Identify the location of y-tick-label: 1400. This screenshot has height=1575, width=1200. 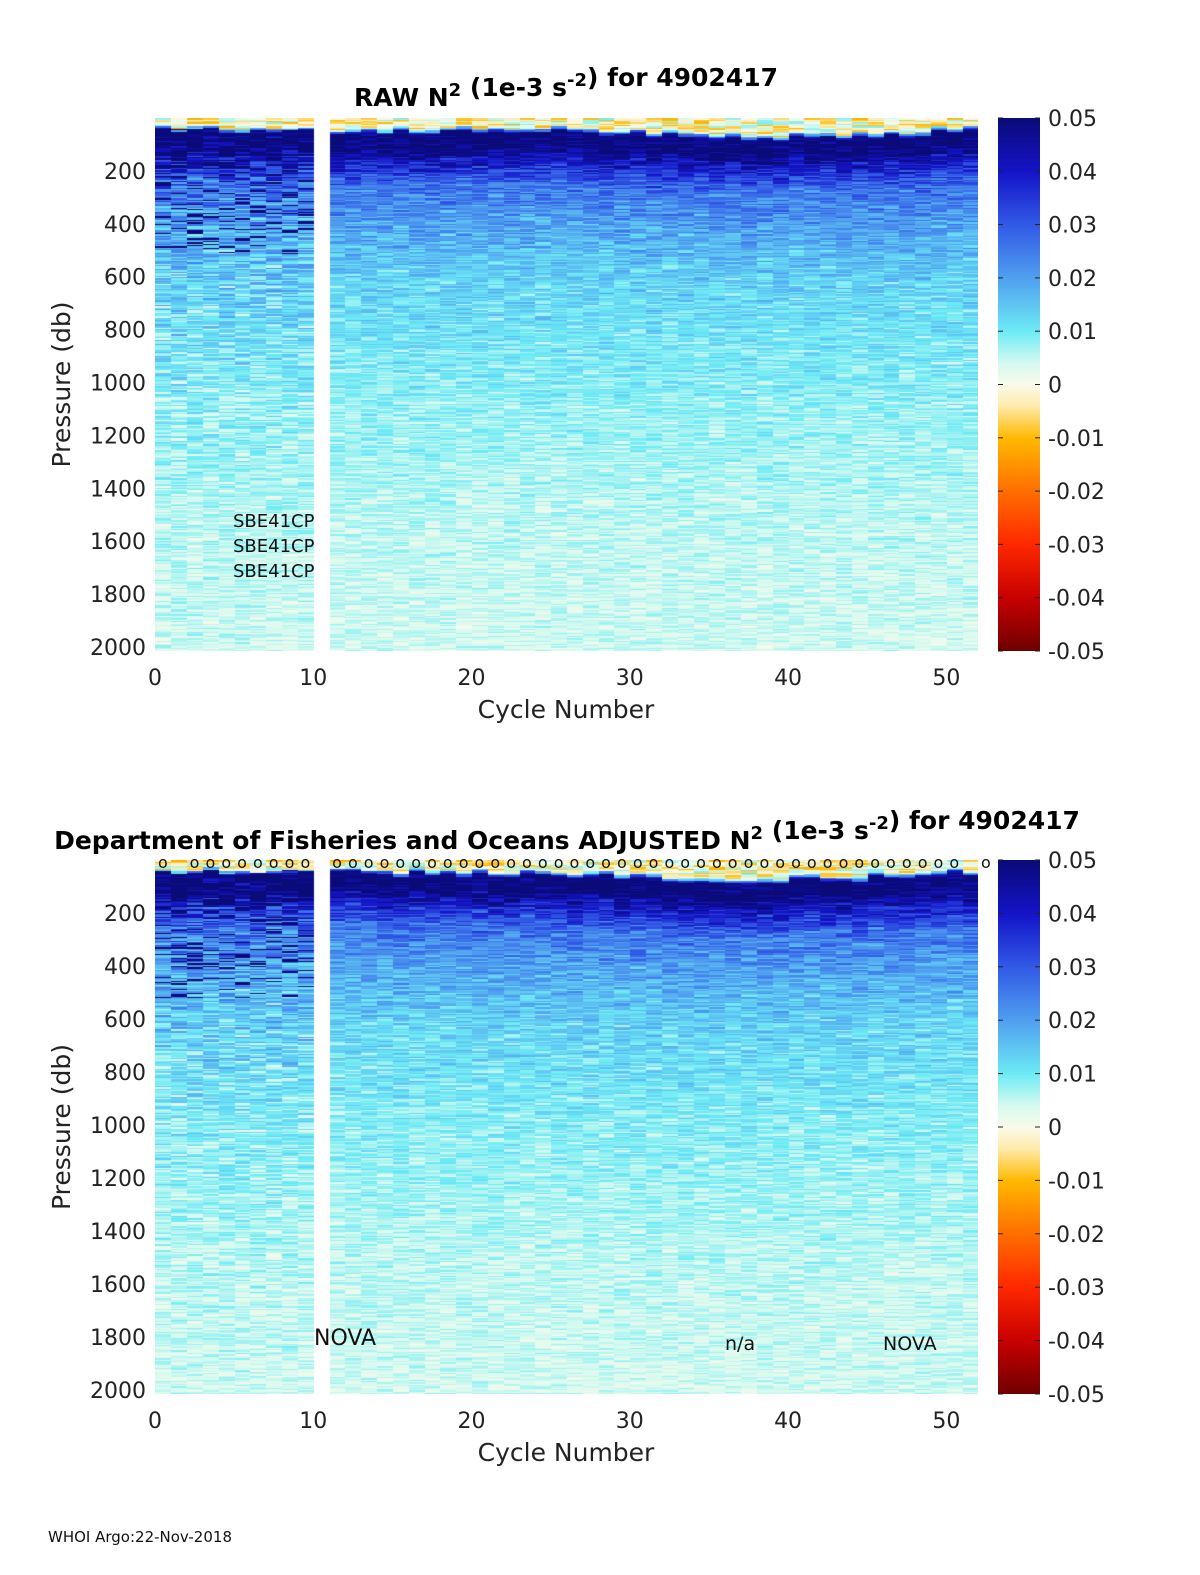
(118, 1232).